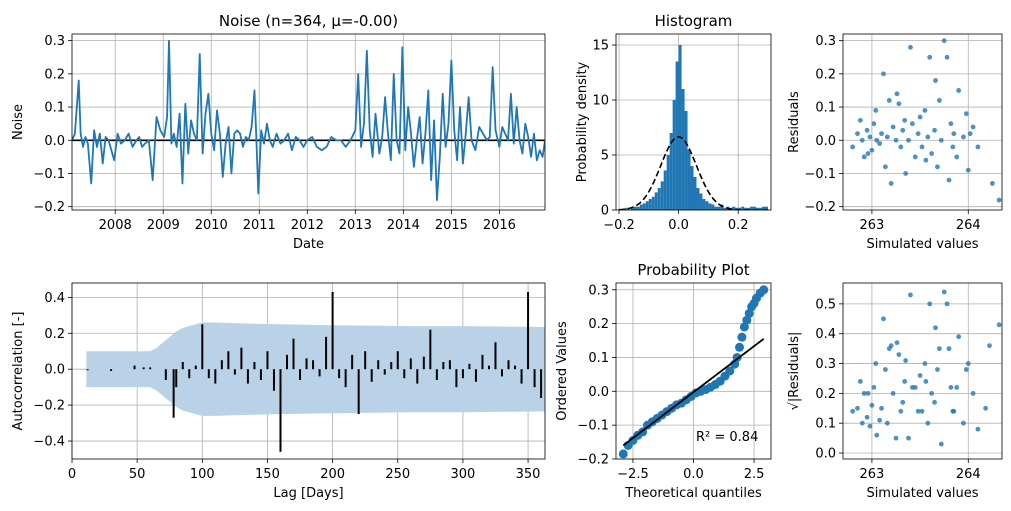  What do you see at coordinates (605, 156) in the screenshot?
I see `y-tick-label-histogram: 5` at bounding box center [605, 156].